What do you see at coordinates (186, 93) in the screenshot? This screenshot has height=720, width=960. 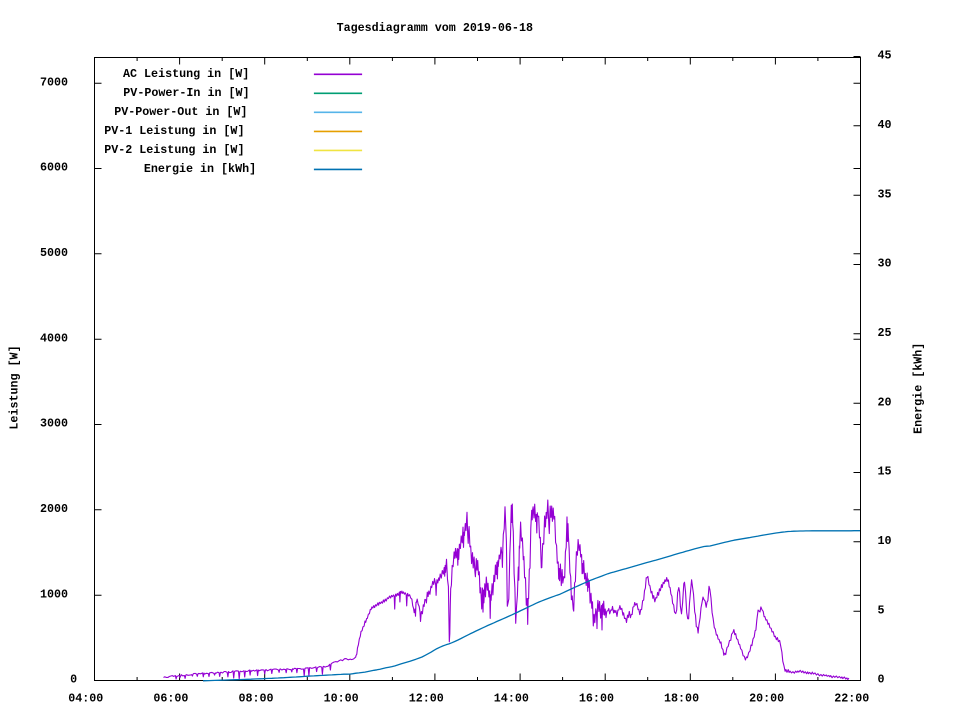 I see `svg-text: PV-Power-In in [W]` at bounding box center [186, 93].